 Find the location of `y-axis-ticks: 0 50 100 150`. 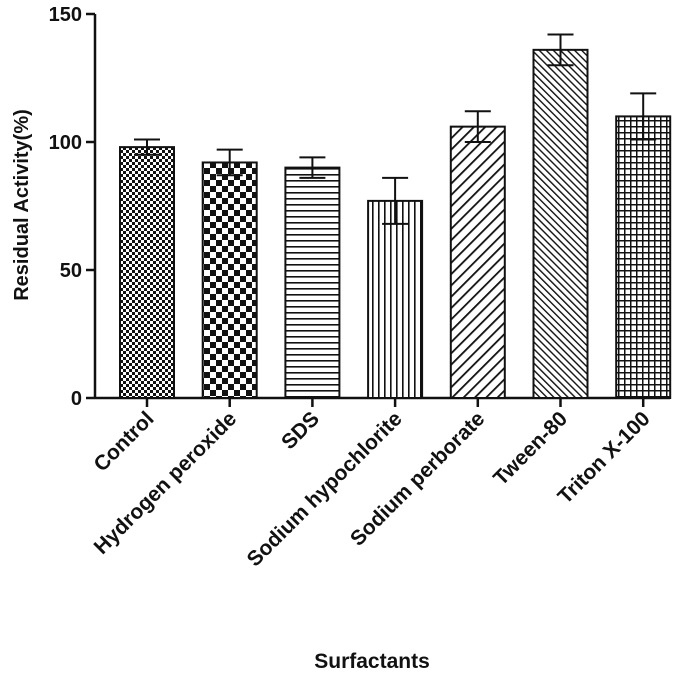

y-axis-ticks: 0 50 100 150 is located at coordinates (72, 207).